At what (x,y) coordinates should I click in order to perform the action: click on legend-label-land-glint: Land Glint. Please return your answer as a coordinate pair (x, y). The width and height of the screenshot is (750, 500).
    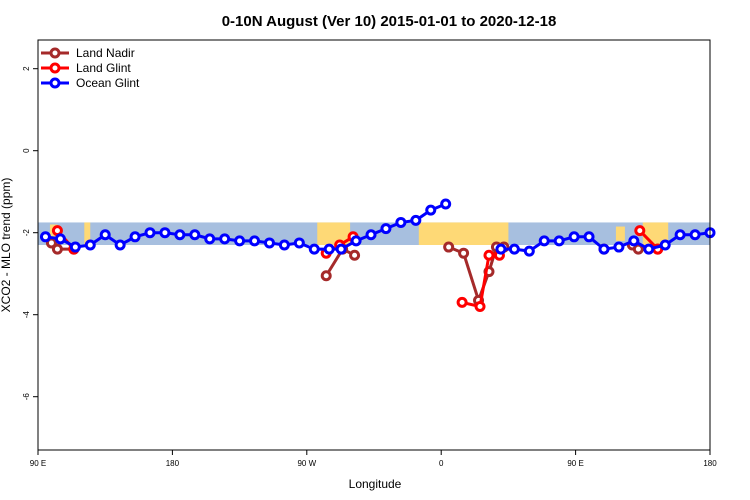
    Looking at the image, I should click on (103, 68).